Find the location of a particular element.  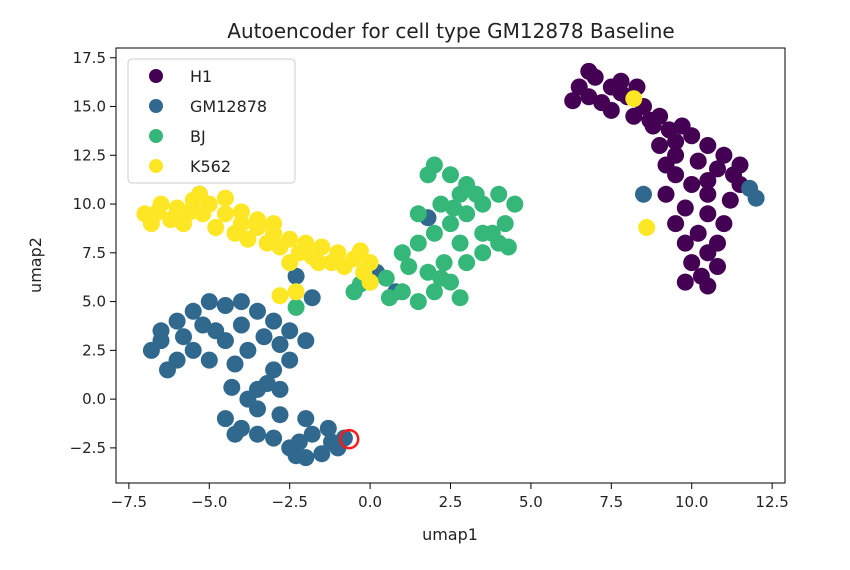

highlight-red-circle is located at coordinates (349, 439).